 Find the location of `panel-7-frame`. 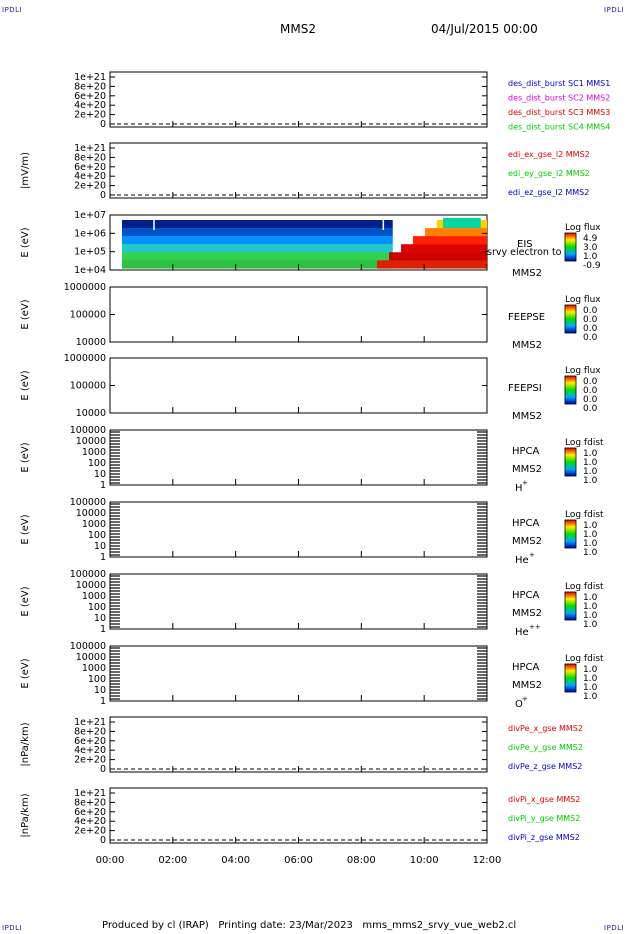

panel-7-frame is located at coordinates (298, 601).